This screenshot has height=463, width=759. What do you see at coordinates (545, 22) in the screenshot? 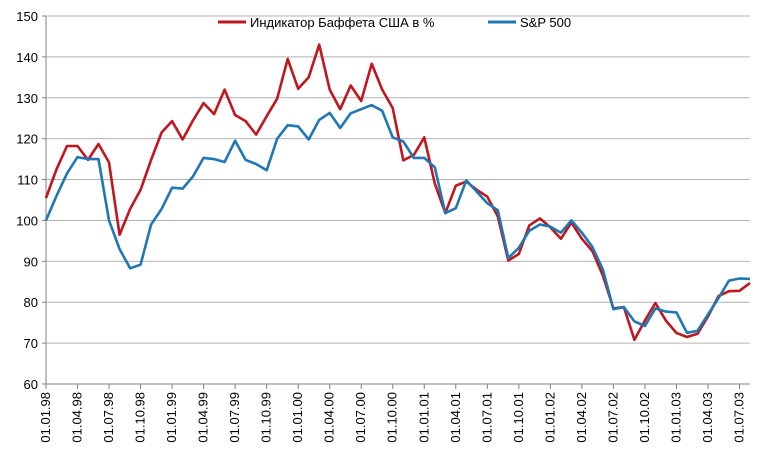
I see `legend-label: S&P 500` at bounding box center [545, 22].